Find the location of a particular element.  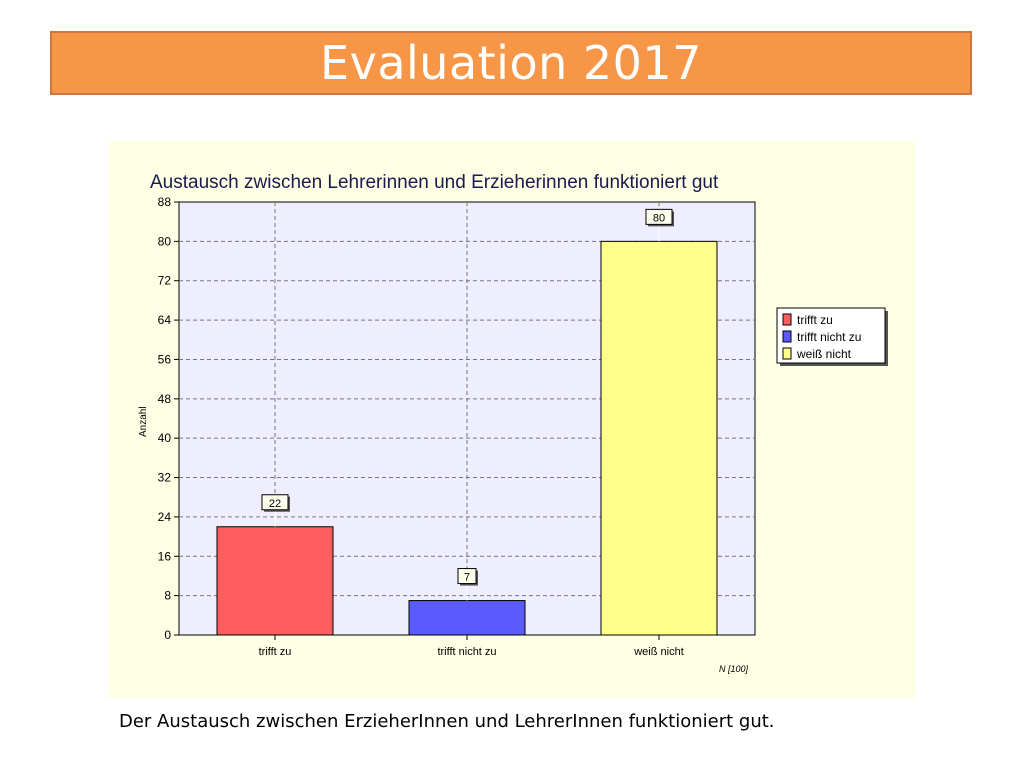

y-tick-label: 64 is located at coordinates (165, 320).